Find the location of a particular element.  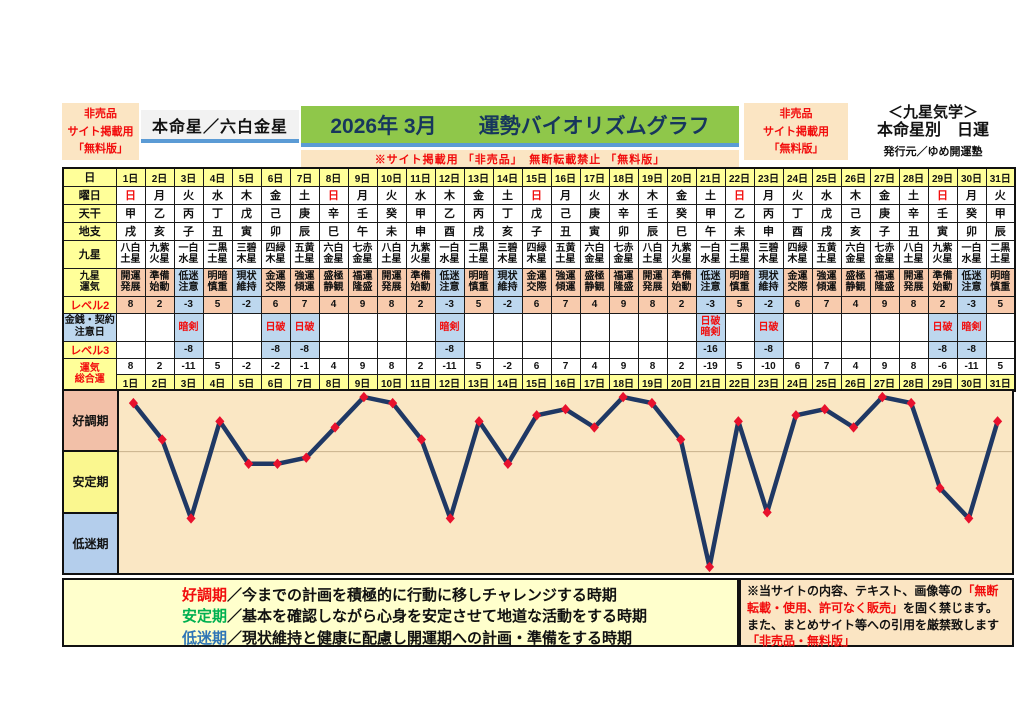

day-header-cell: 11日 is located at coordinates (420, 177).